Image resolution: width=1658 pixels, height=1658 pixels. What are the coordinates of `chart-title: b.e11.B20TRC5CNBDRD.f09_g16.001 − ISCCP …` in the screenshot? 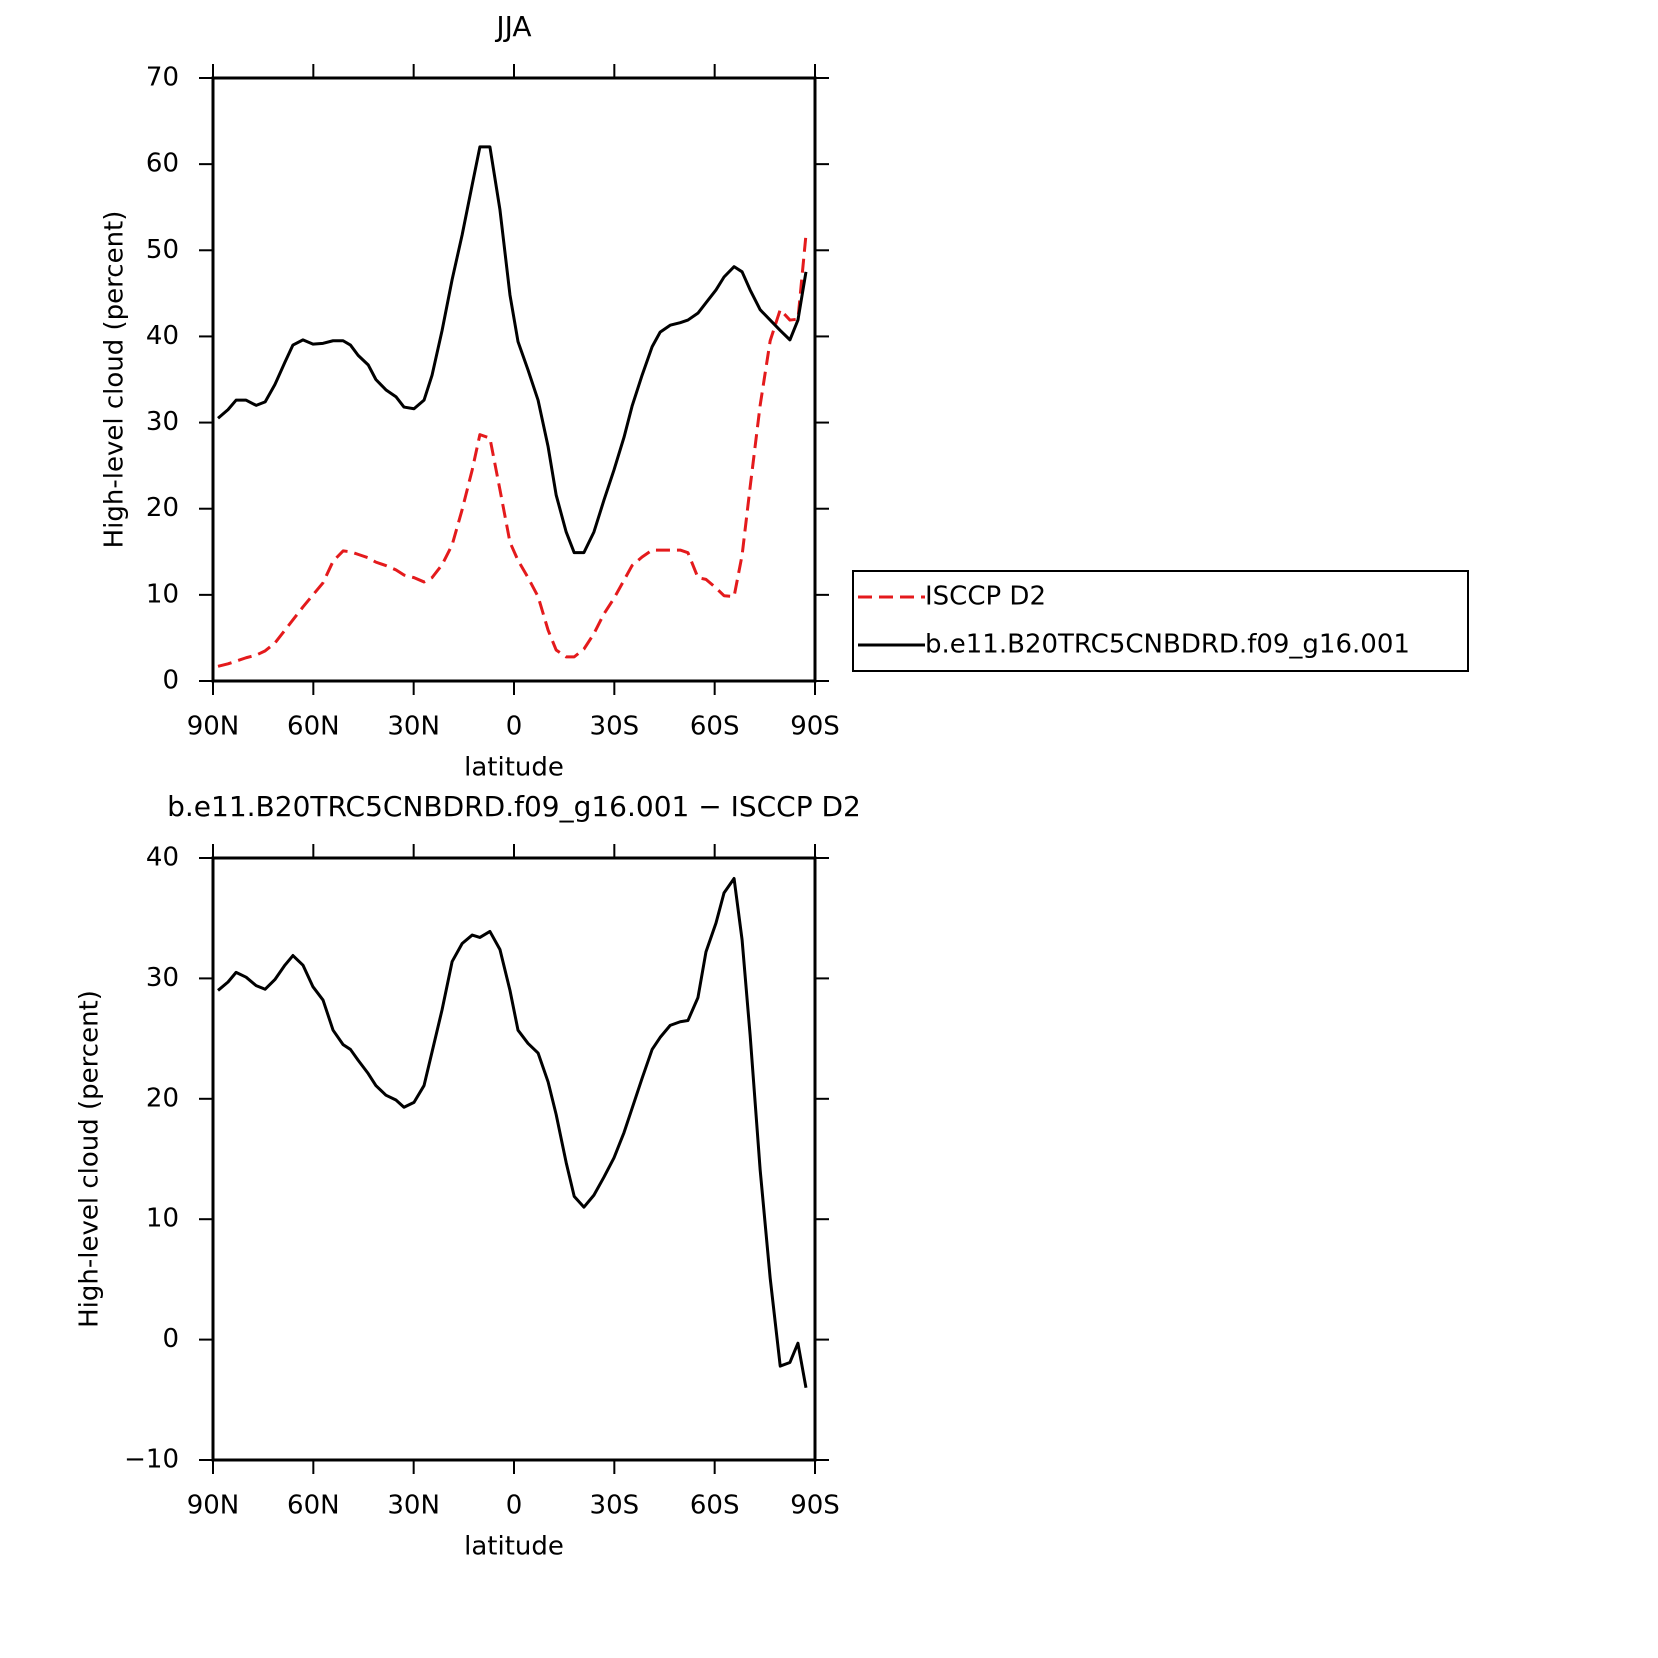 It's located at (514, 806).